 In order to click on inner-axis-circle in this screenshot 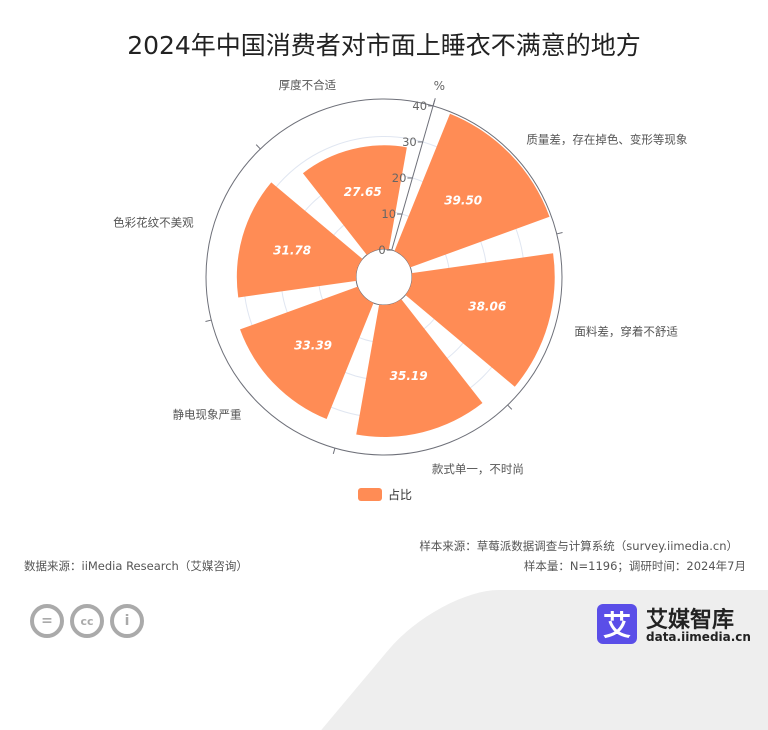, I will do `click(384, 277)`.